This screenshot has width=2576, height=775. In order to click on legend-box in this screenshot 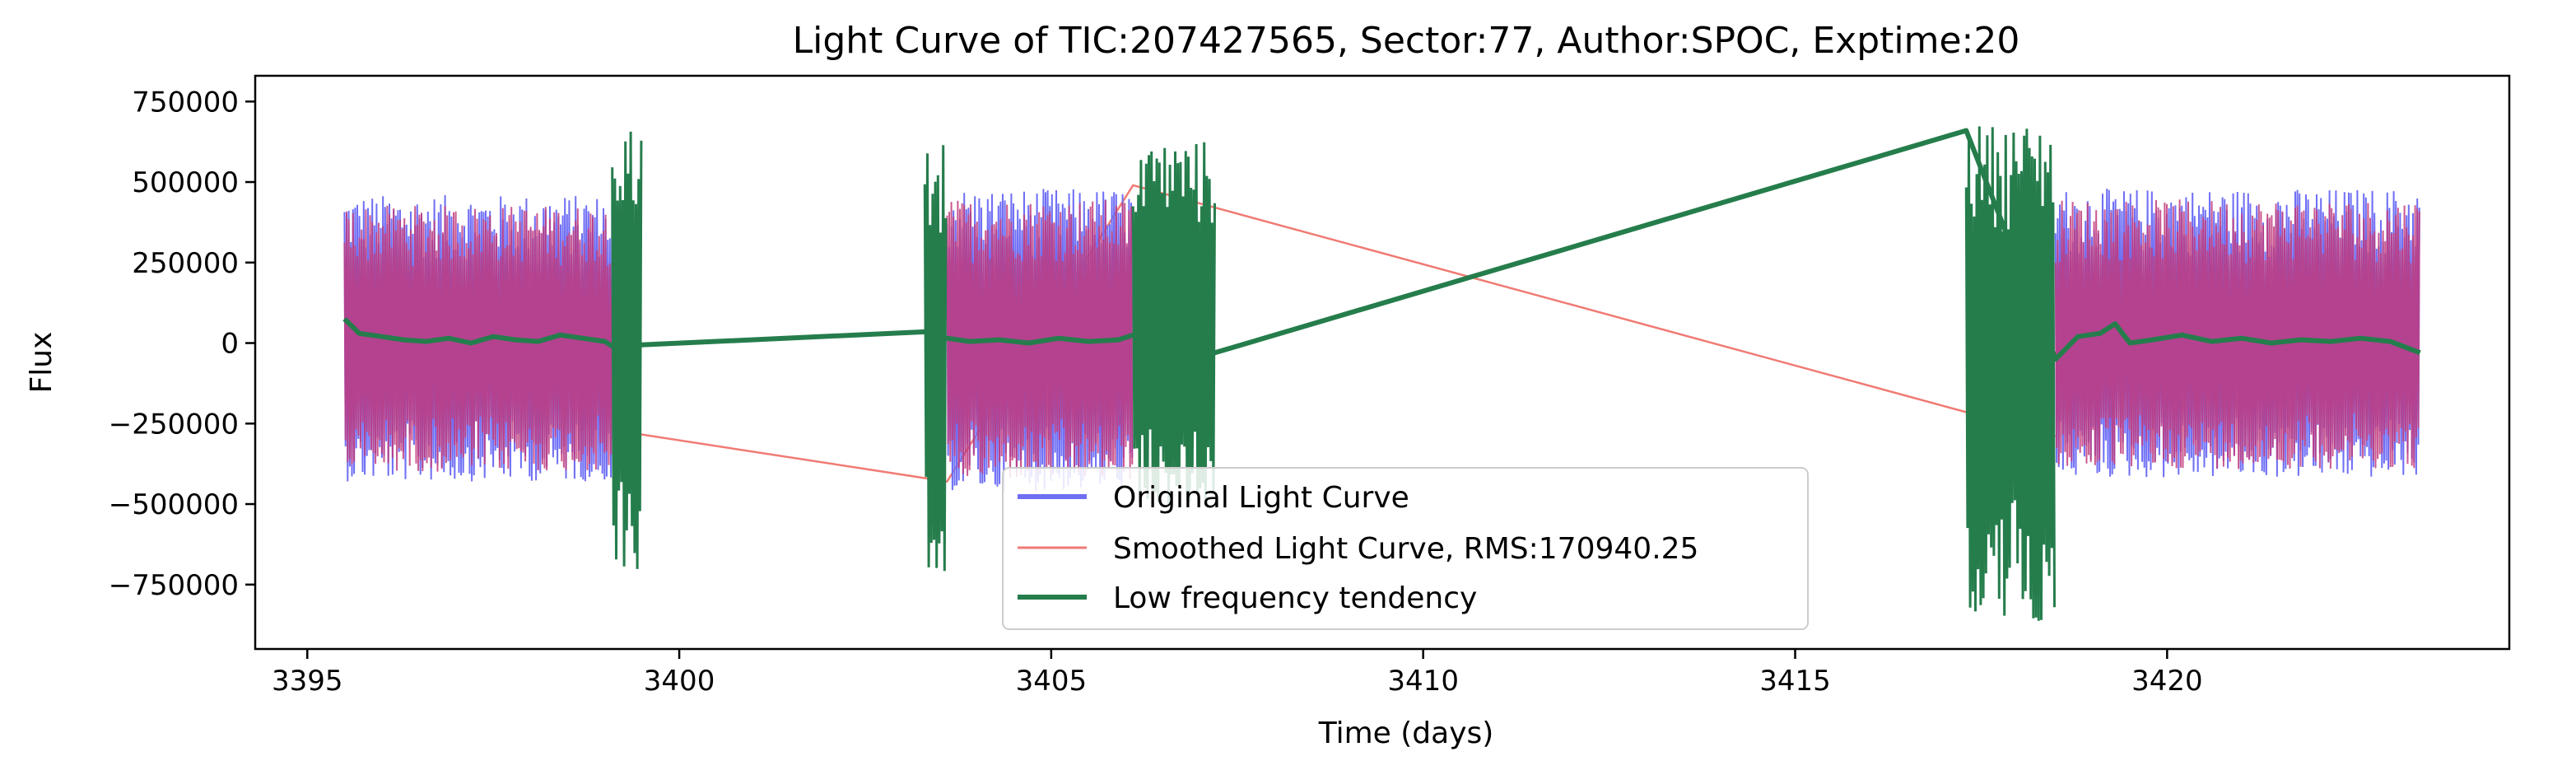, I will do `click(1405, 548)`.